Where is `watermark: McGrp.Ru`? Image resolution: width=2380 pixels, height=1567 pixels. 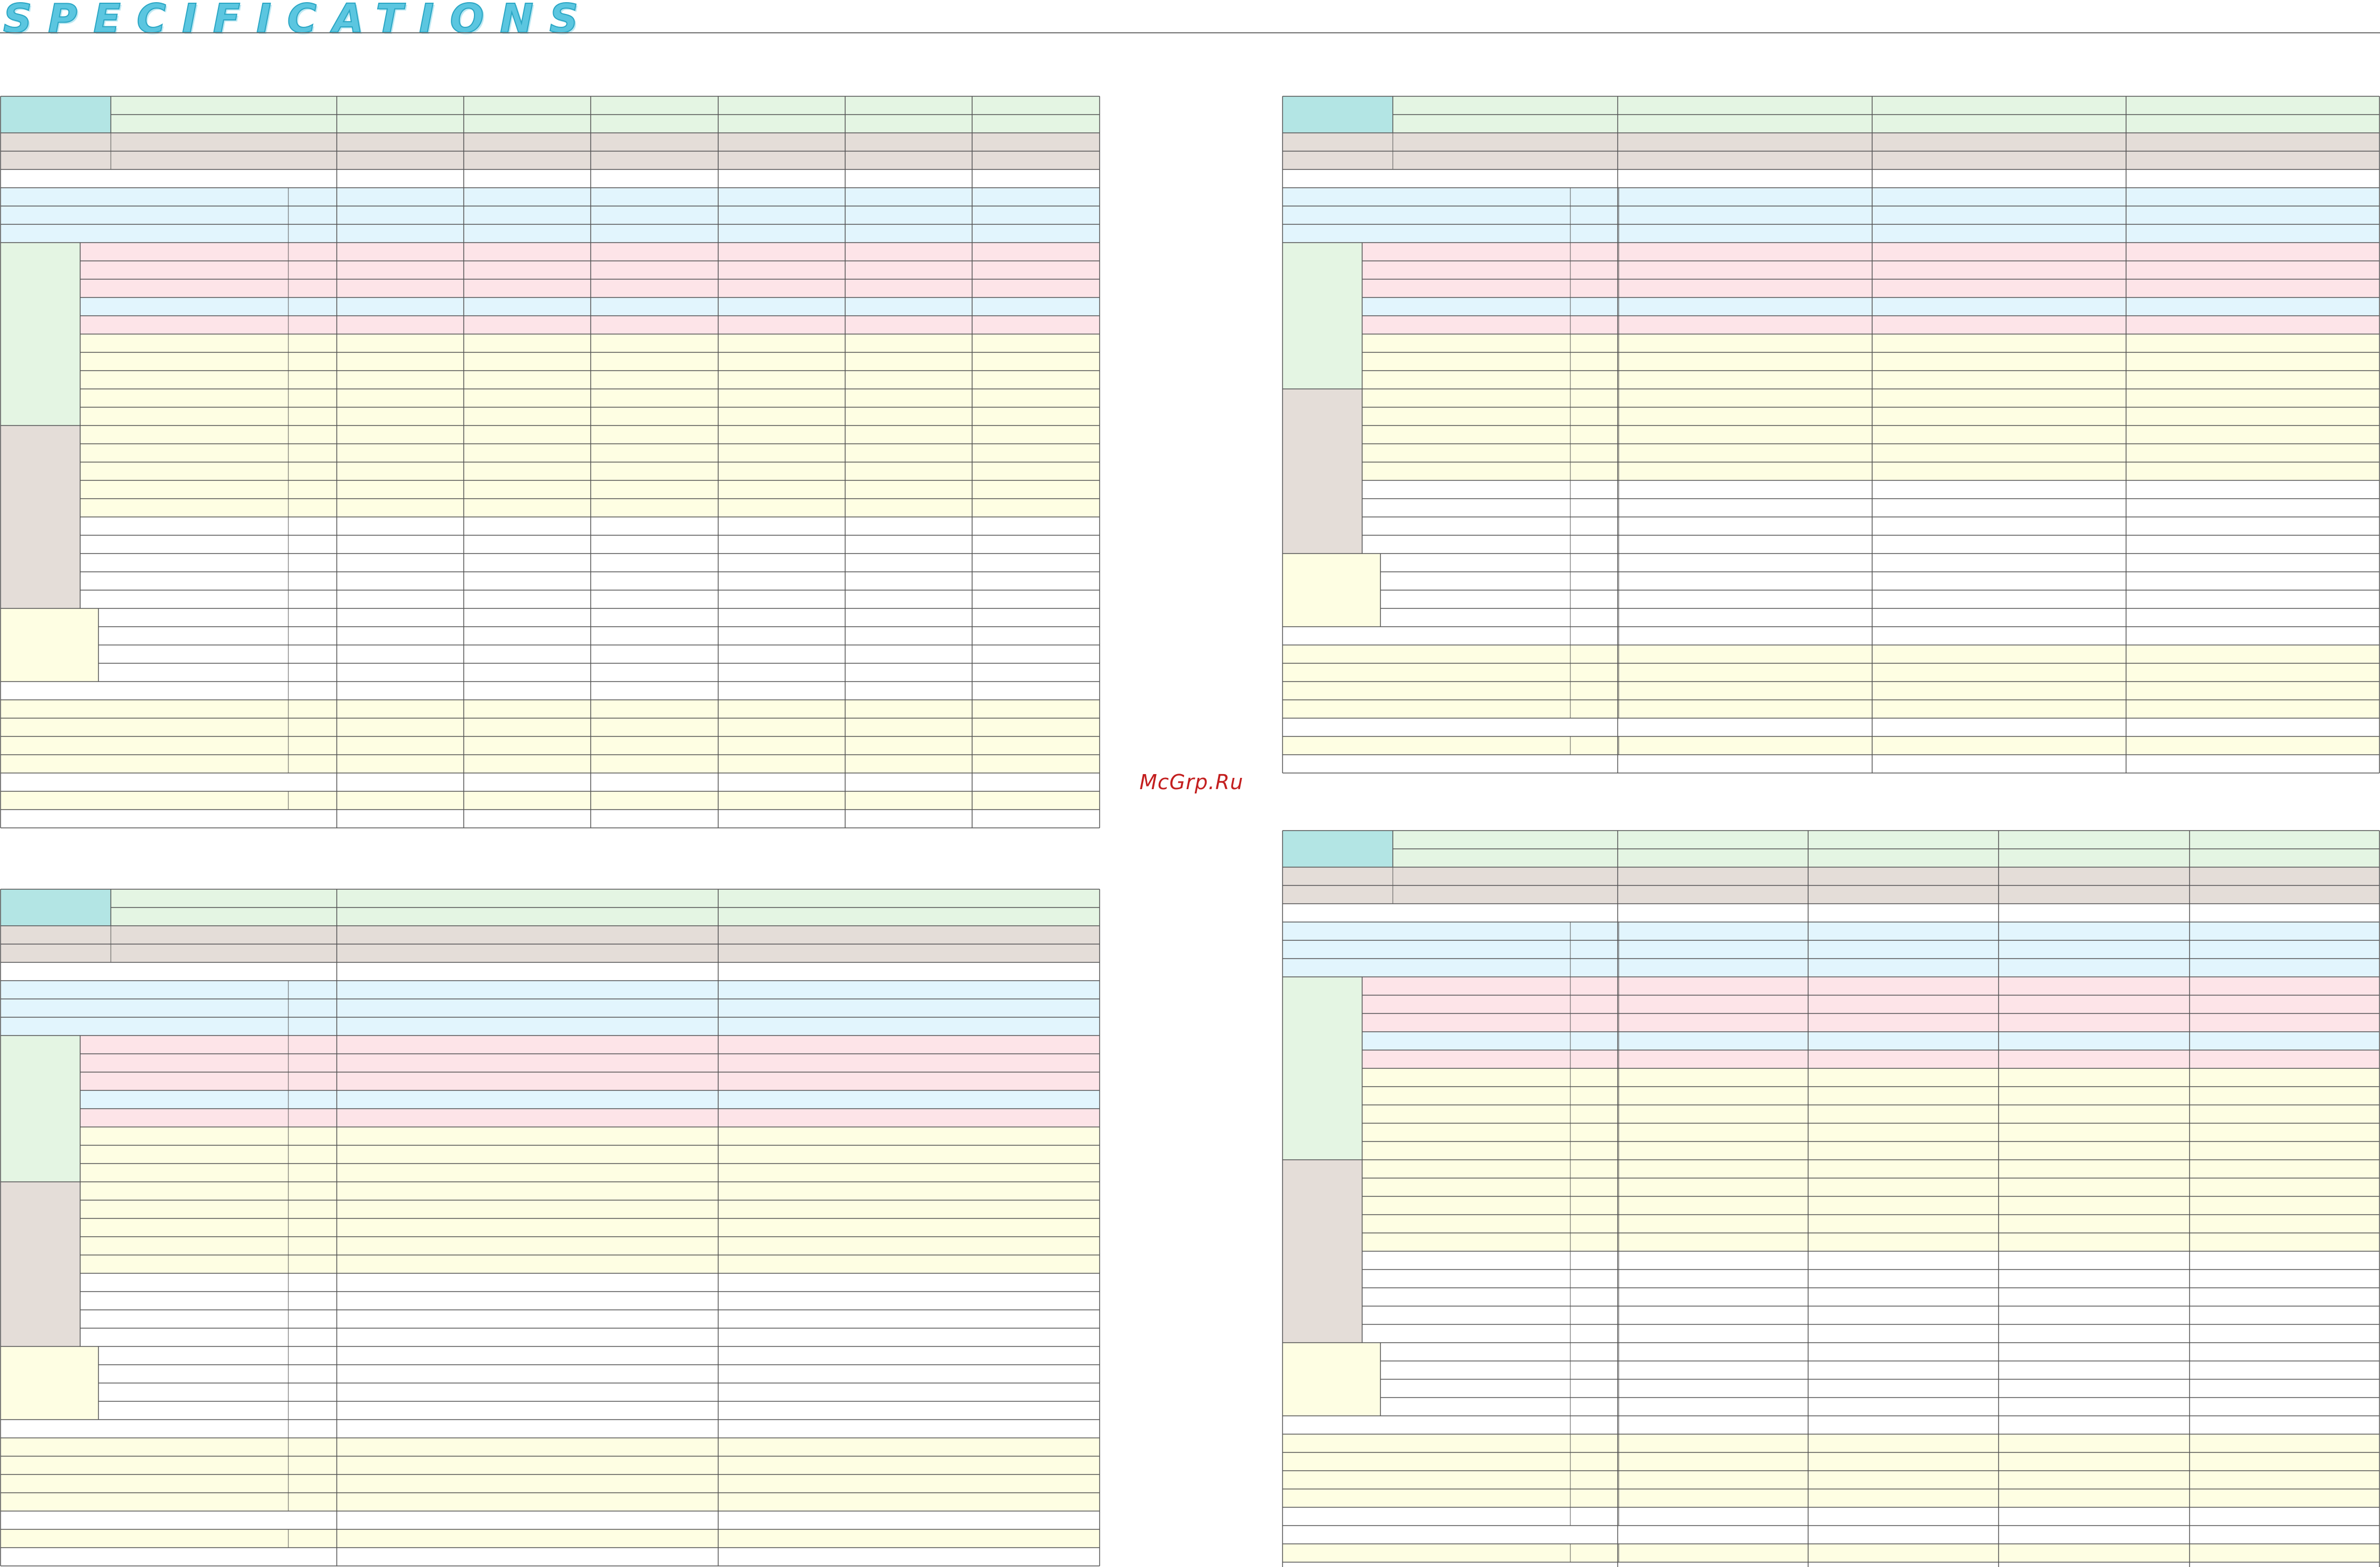
watermark: McGrp.Ru is located at coordinates (1191, 782).